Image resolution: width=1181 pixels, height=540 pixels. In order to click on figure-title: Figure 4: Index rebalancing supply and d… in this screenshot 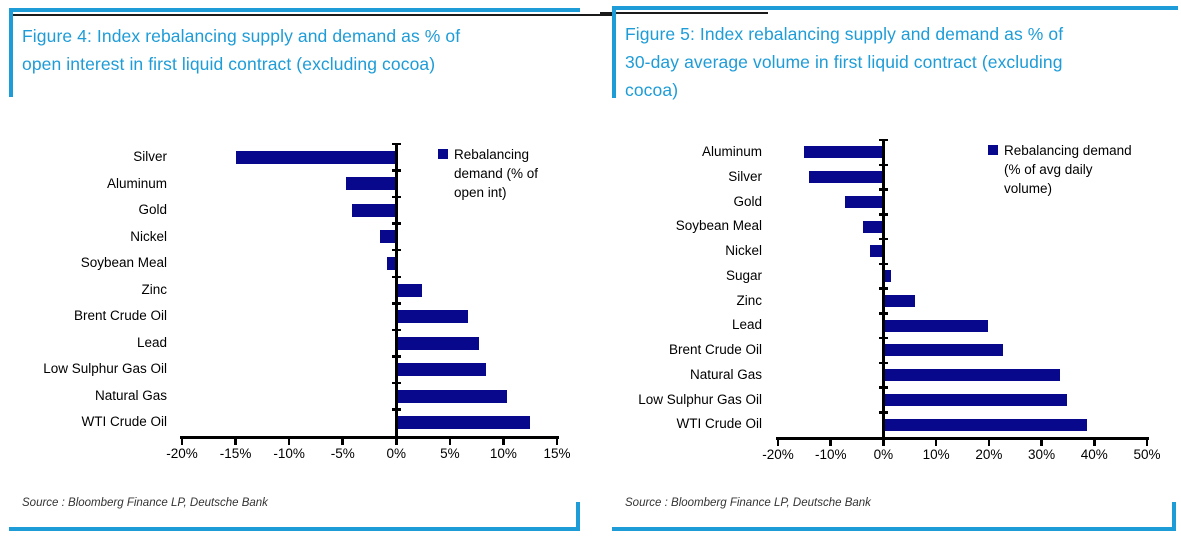, I will do `click(241, 50)`.